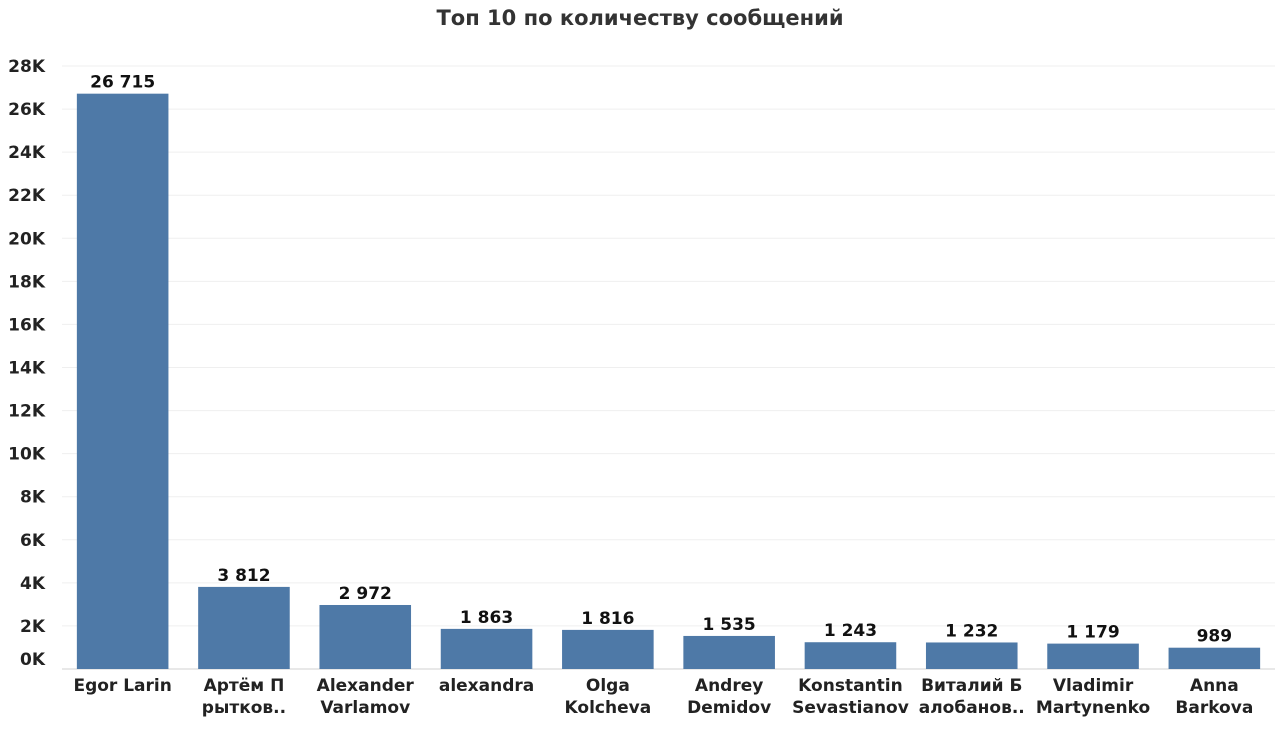  I want to click on y-axis: 0K 2K 4K 6K 8K 10K 12K 14K 16K 18K 20K 22K 24K 26K 28K, so click(27, 363).